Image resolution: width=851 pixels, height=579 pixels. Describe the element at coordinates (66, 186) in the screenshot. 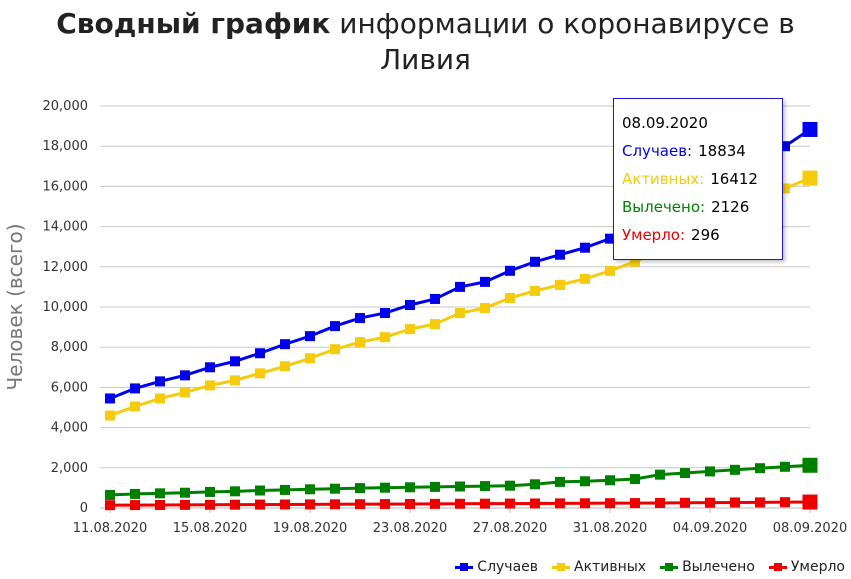

I see `y-tick-label: 16,000` at that location.